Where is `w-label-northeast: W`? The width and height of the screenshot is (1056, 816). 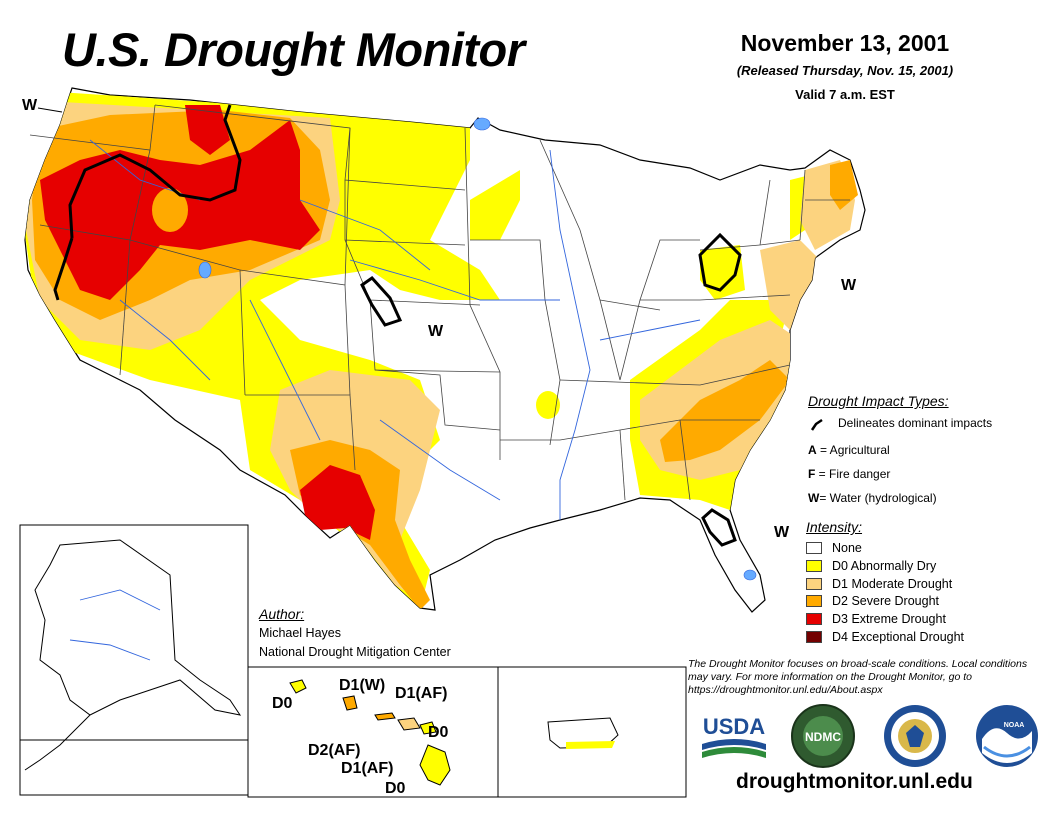
w-label-northeast: W is located at coordinates (849, 285).